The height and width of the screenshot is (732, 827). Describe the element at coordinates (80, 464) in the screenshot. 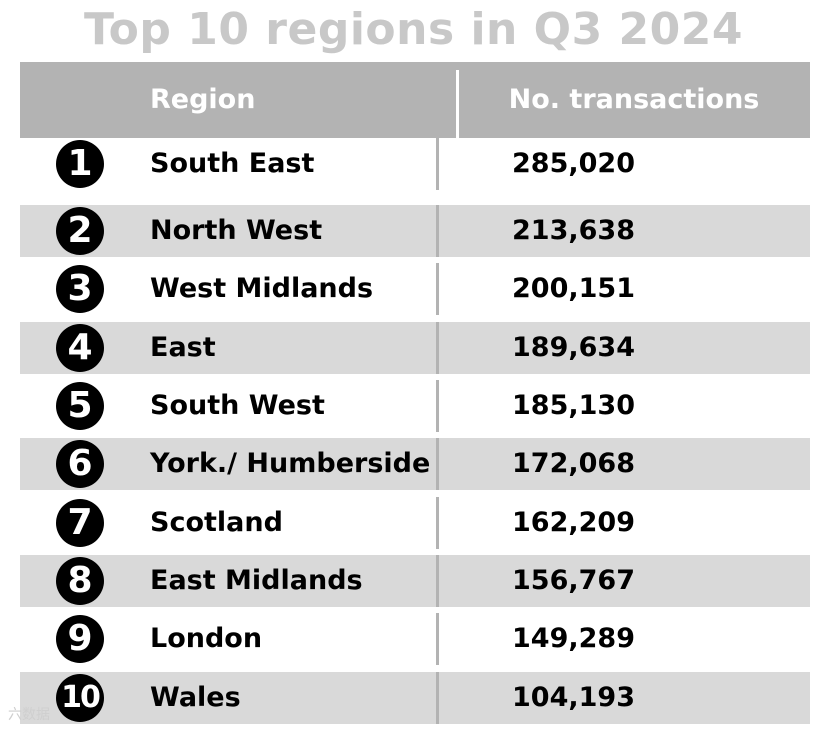

I see `rank-badge: 6` at that location.